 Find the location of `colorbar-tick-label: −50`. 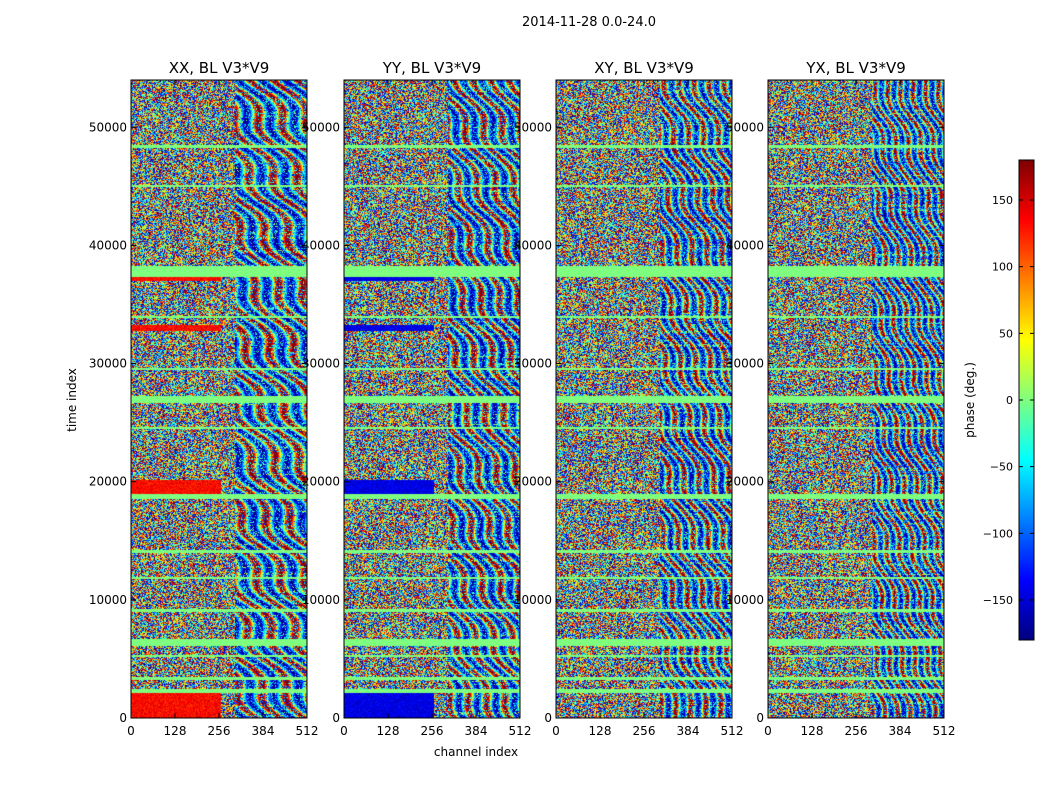

colorbar-tick-label: −50 is located at coordinates (1001, 467).